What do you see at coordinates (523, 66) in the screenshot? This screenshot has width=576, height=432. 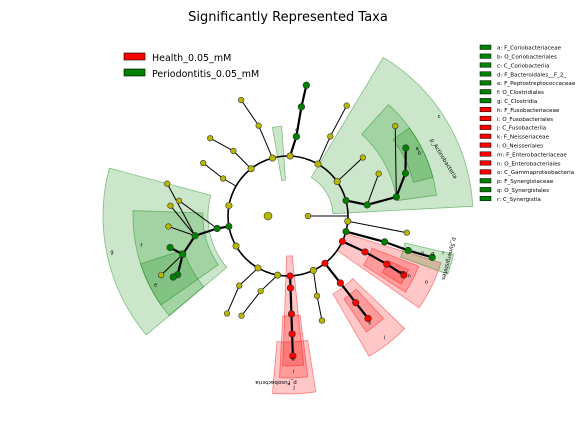 I see `taxa-label-c: c: C_Coriobacteriia` at bounding box center [523, 66].